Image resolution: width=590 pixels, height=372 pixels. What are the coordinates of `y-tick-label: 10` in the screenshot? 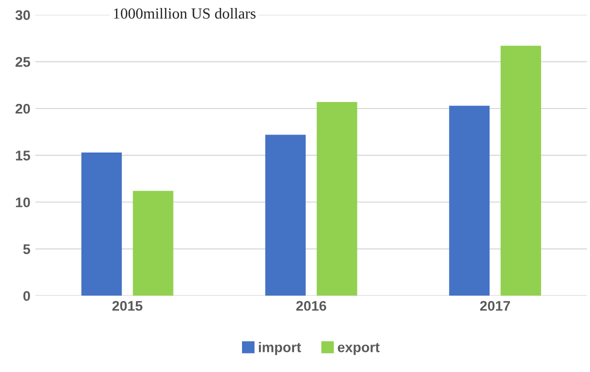 It's located at (23, 202).